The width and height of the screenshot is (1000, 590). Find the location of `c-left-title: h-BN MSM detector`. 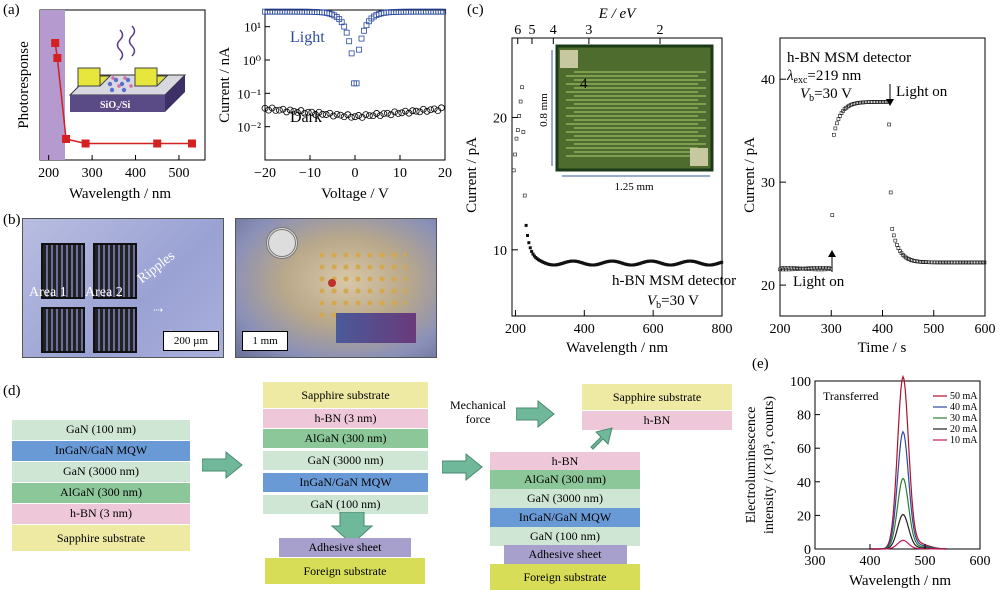

c-left-title: h-BN MSM detector is located at coordinates (674, 281).